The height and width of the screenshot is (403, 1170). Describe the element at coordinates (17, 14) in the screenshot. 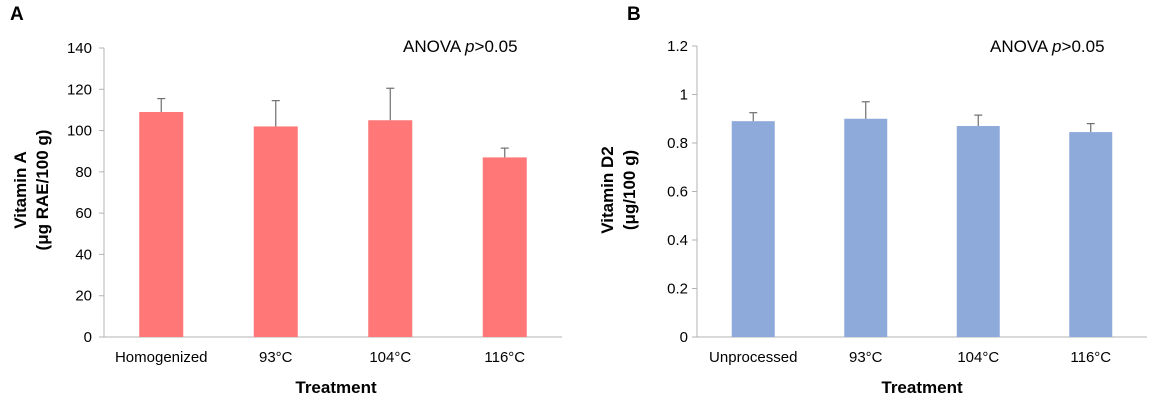

I see `panel-a-label: A` at that location.